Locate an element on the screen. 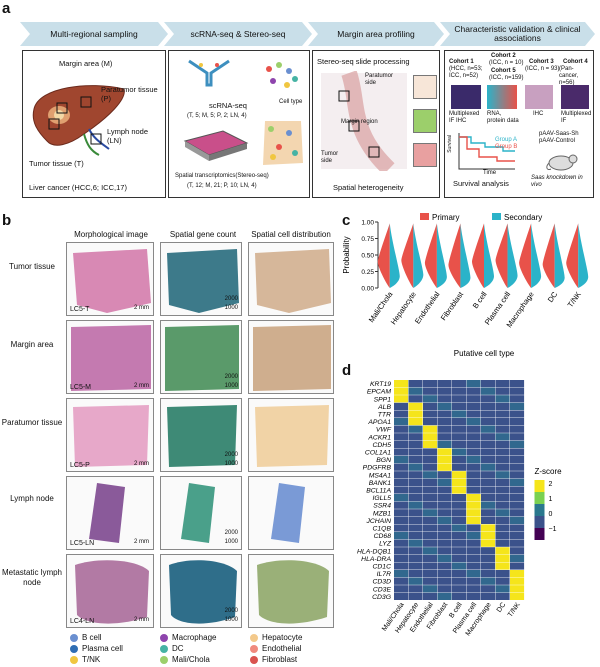  label-cohort3-d: (ICC, n = 93) is located at coordinates (542, 69).